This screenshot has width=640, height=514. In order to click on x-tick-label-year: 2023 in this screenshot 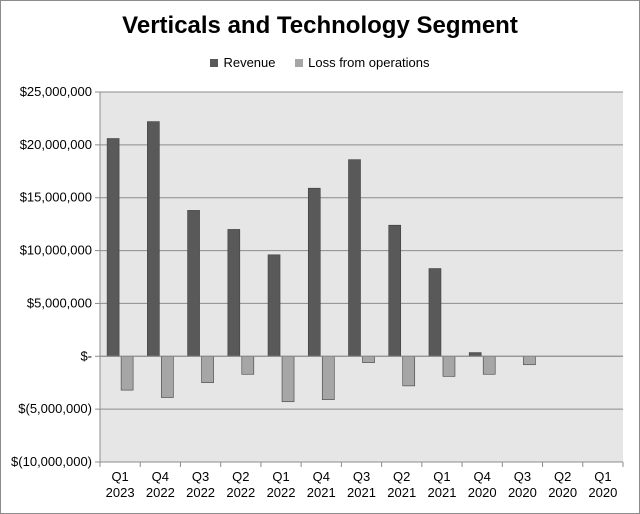, I will do `click(120, 492)`.